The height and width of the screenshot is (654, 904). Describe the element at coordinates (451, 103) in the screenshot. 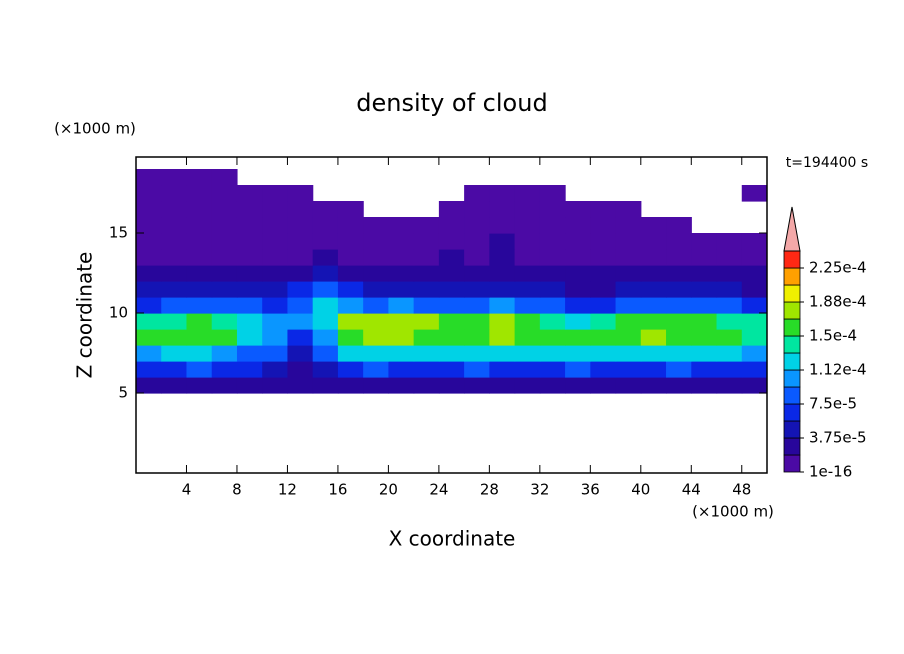

I see `chart-title: density of cloud` at that location.